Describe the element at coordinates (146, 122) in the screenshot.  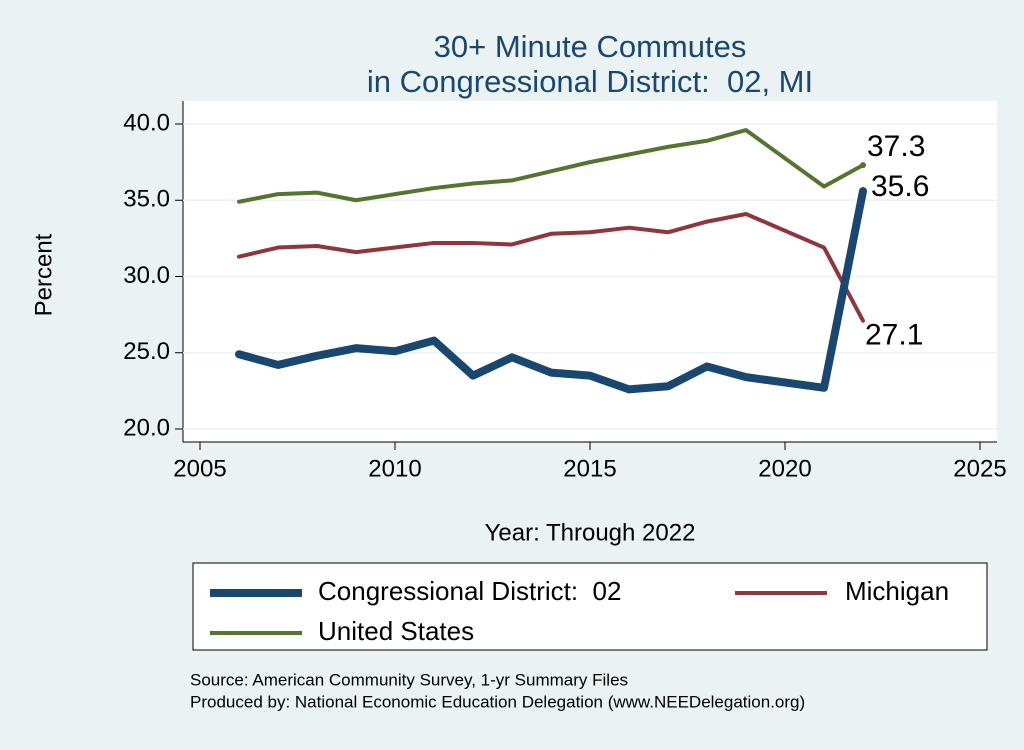
I see `y-tick-label: 40.0` at that location.